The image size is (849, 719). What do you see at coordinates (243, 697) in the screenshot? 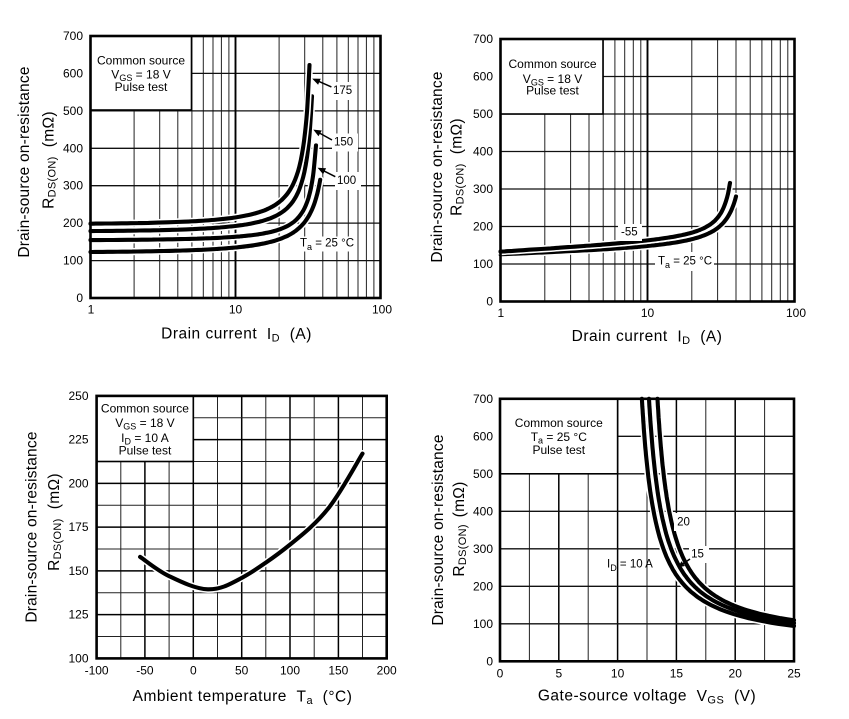
I see `svg-text: Ambient temperature Ta (°C)` at bounding box center [243, 697].